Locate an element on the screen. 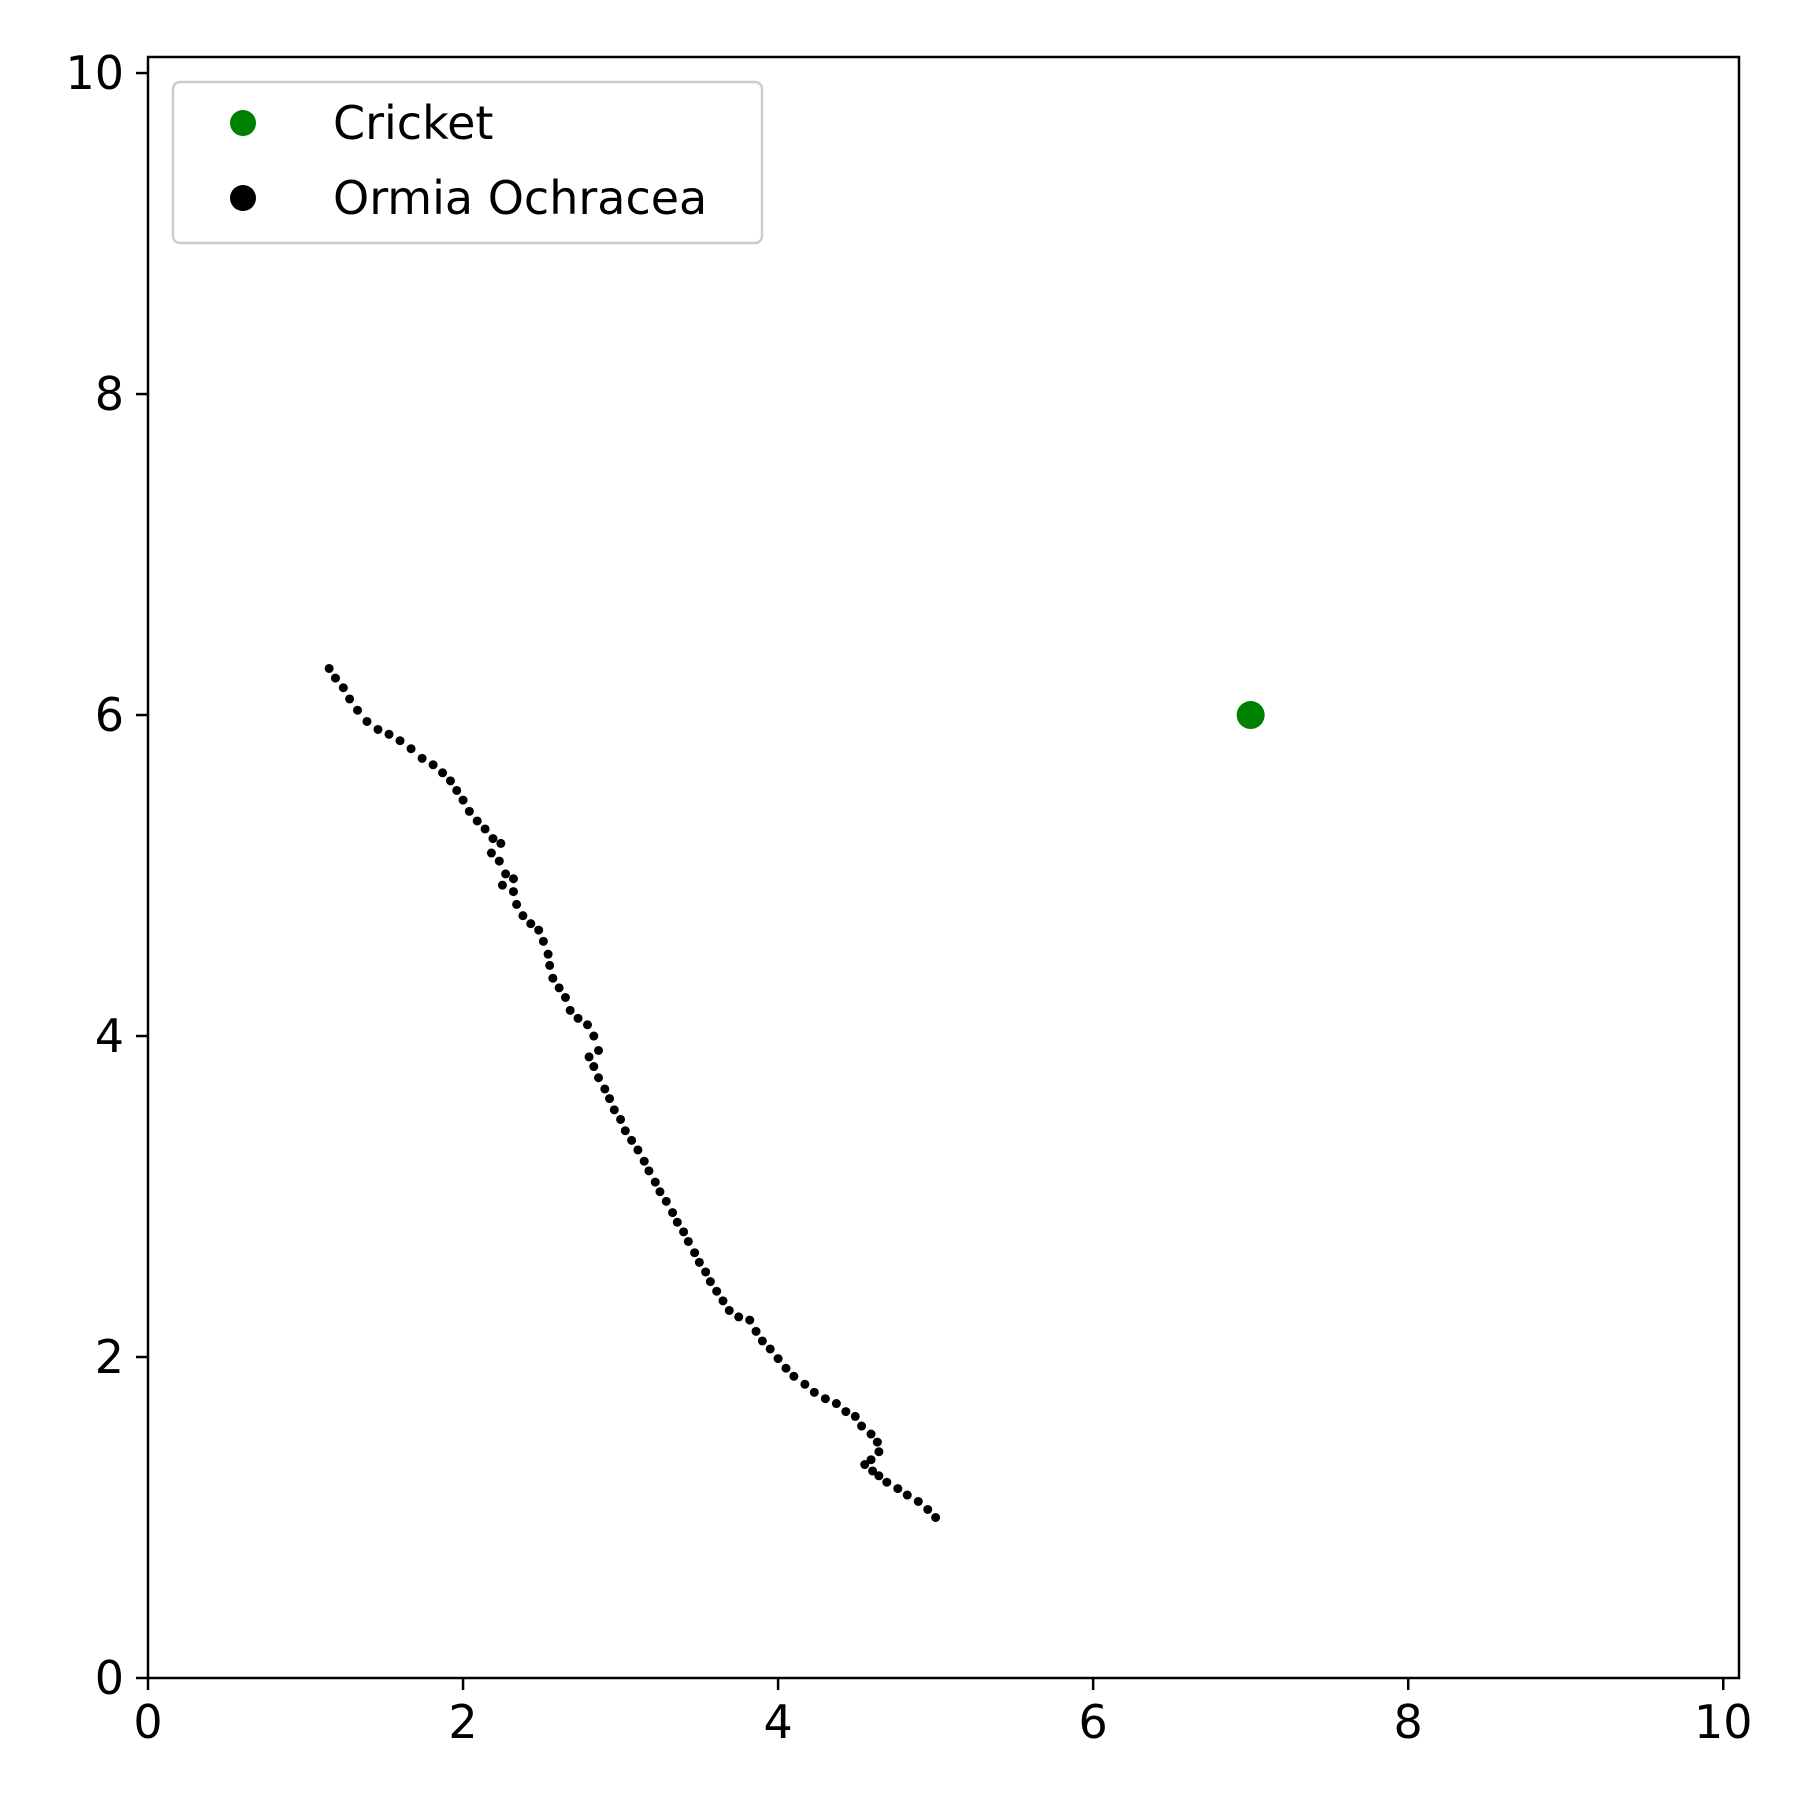 Image resolution: width=1800 pixels, height=1800 pixels. y-tick-label: 6 is located at coordinates (109, 715).